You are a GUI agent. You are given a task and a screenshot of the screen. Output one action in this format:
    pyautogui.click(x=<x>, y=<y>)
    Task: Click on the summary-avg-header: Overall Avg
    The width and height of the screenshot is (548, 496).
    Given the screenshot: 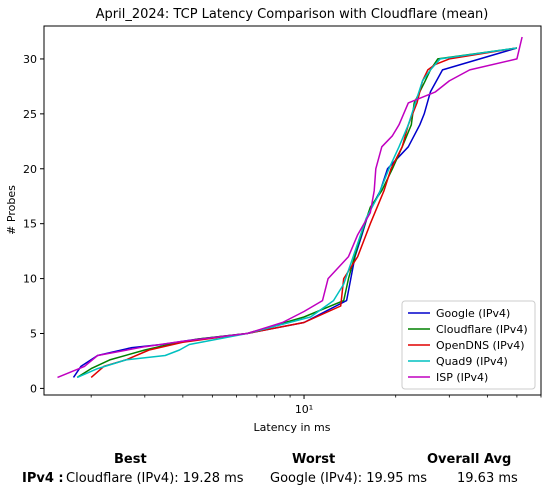 What is the action you would take?
    pyautogui.click(x=469, y=459)
    